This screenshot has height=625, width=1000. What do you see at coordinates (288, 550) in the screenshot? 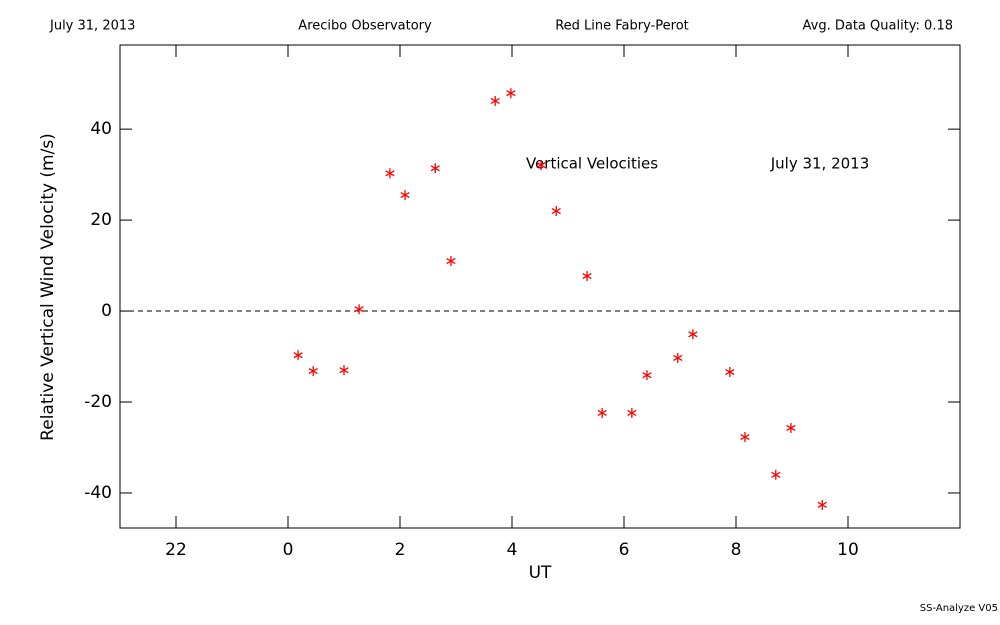
I see `x-tick-label: 0` at bounding box center [288, 550].